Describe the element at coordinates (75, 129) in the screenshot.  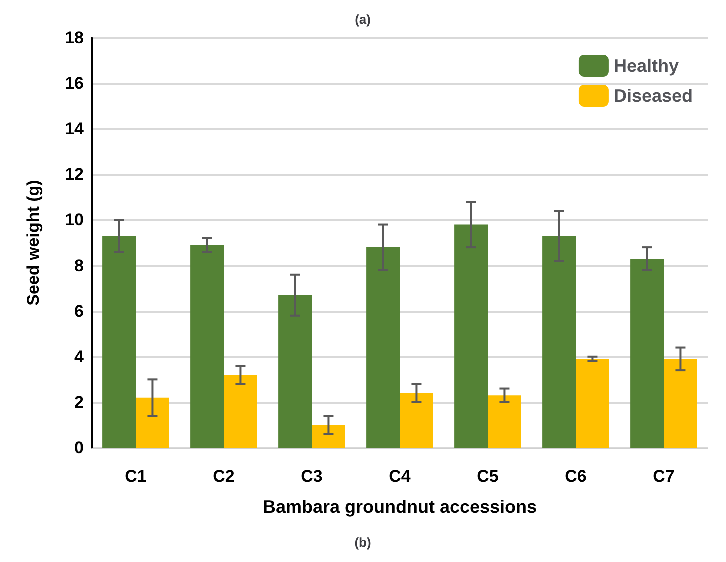
I see `y-tick-label: 14` at that location.